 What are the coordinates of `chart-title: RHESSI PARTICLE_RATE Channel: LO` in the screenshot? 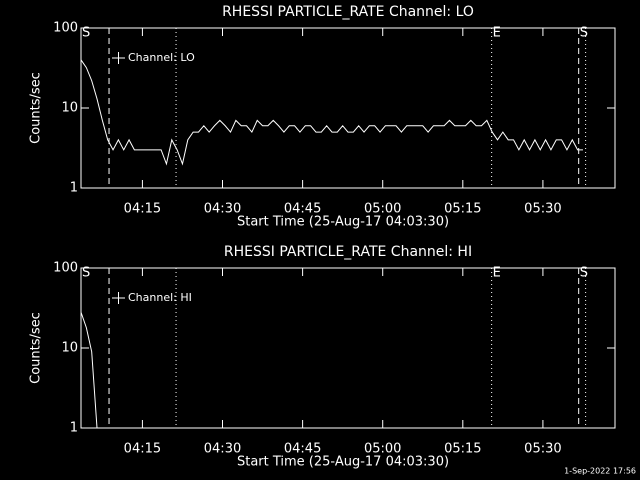 It's located at (348, 12).